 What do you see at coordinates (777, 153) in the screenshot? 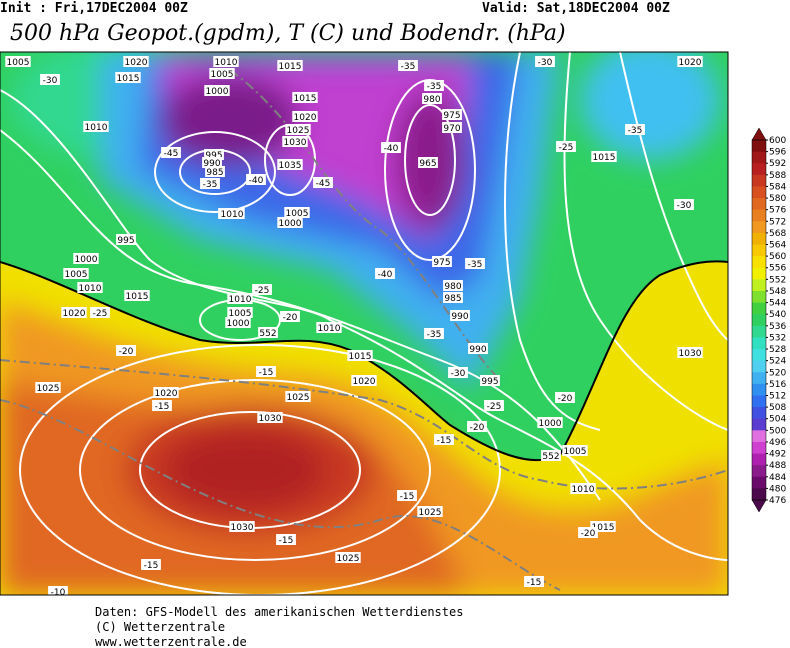
I see `colorbar-label: 596` at bounding box center [777, 153].